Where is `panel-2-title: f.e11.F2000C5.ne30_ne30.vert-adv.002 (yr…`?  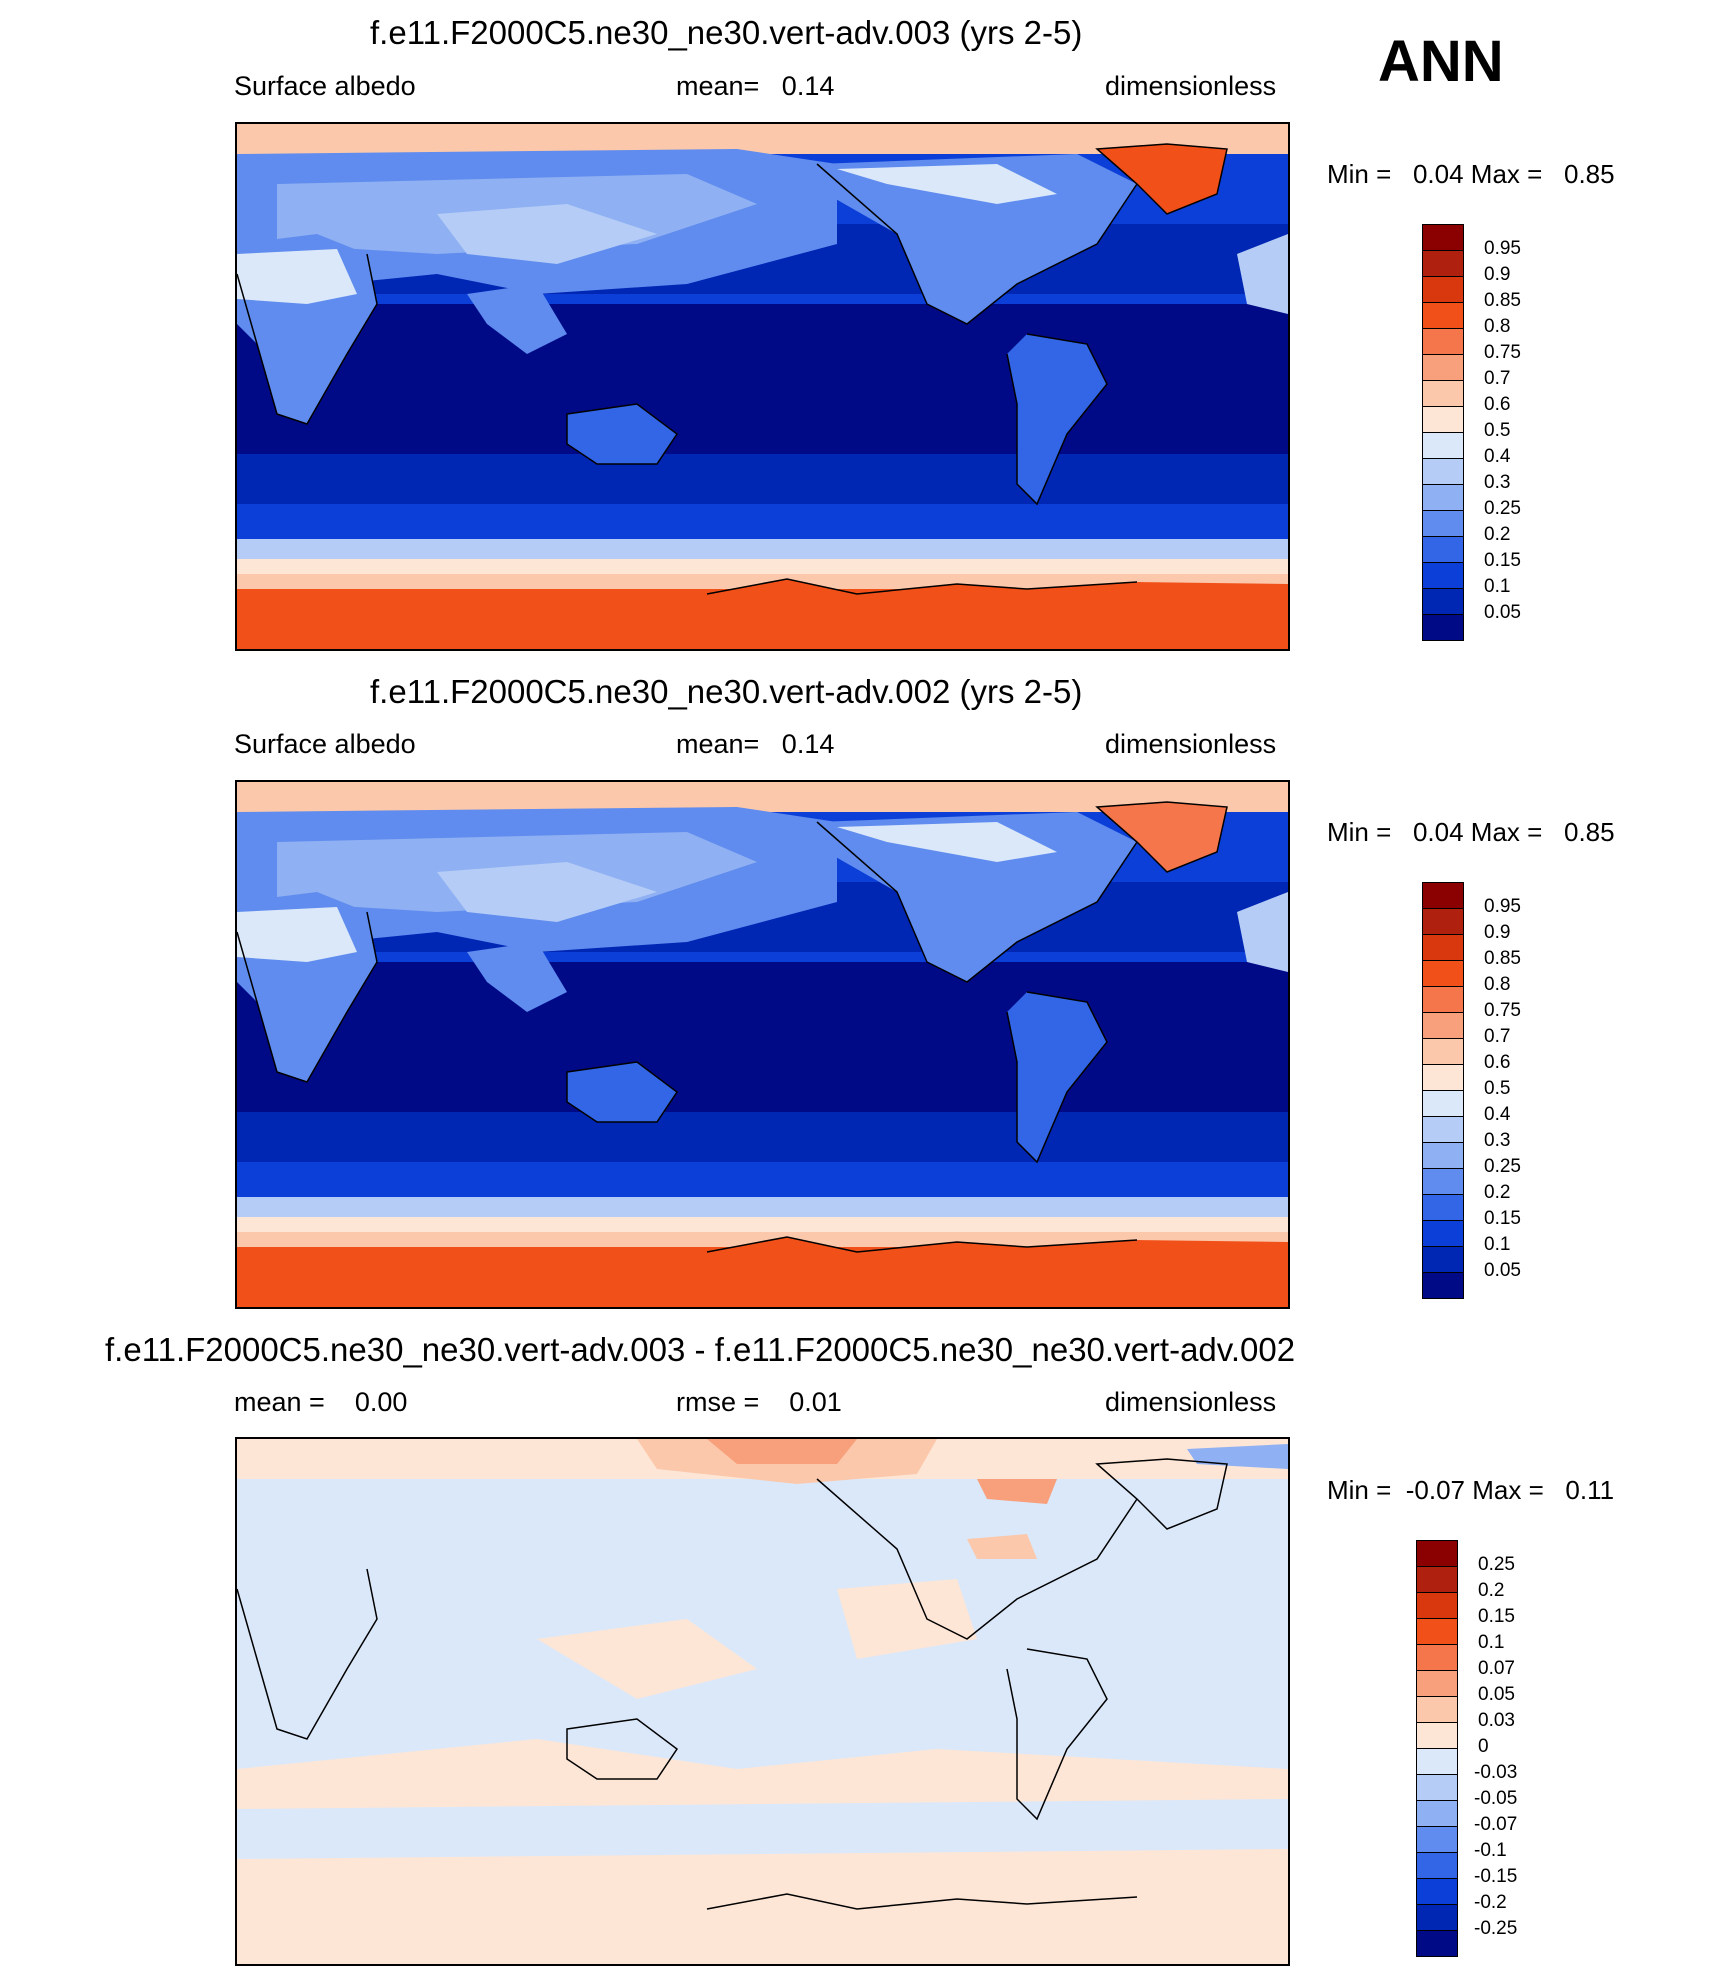
panel-2-title: f.e11.F2000C5.ne30_ne30.vert-adv.002 (yr… is located at coordinates (726, 691).